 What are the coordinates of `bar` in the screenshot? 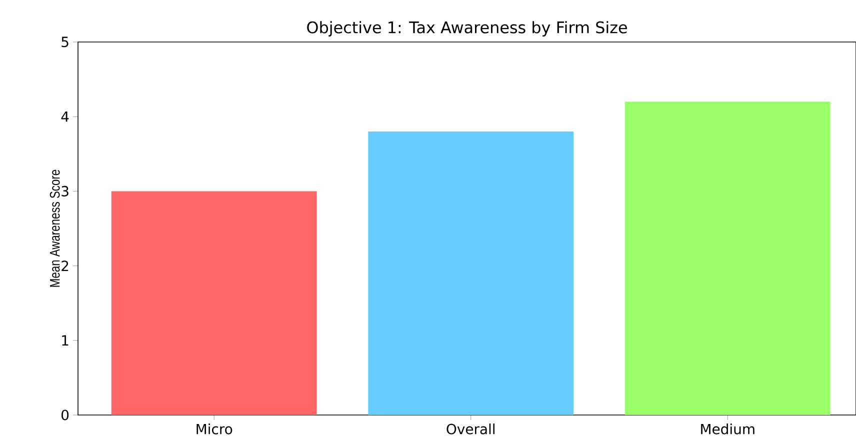 It's located at (214, 303).